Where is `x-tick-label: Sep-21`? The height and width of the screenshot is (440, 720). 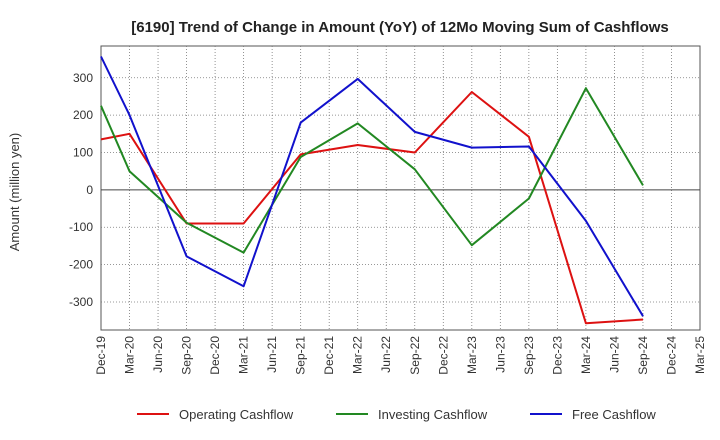 x-tick-label: Sep-21 is located at coordinates (301, 355).